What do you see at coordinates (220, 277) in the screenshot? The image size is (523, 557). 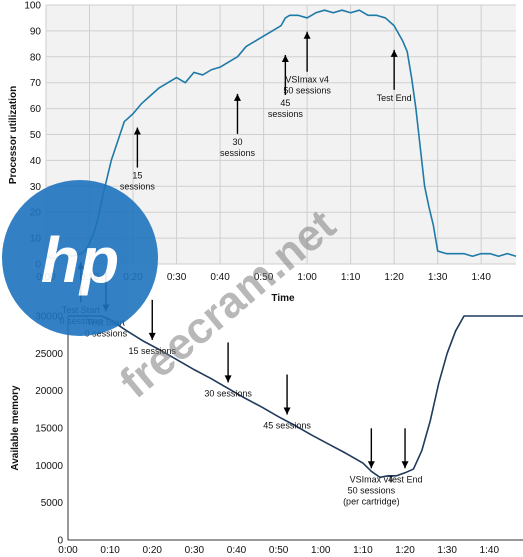 I see `cpu-x-tick-label: 0:40` at bounding box center [220, 277].